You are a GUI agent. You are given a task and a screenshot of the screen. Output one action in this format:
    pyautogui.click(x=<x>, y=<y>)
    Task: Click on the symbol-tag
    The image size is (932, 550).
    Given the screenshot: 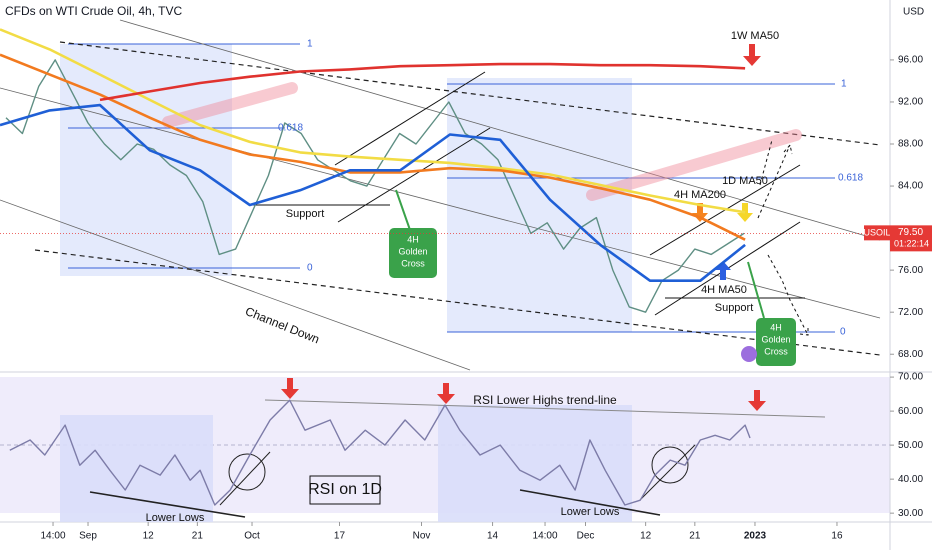 What is the action you would take?
    pyautogui.click(x=877, y=233)
    